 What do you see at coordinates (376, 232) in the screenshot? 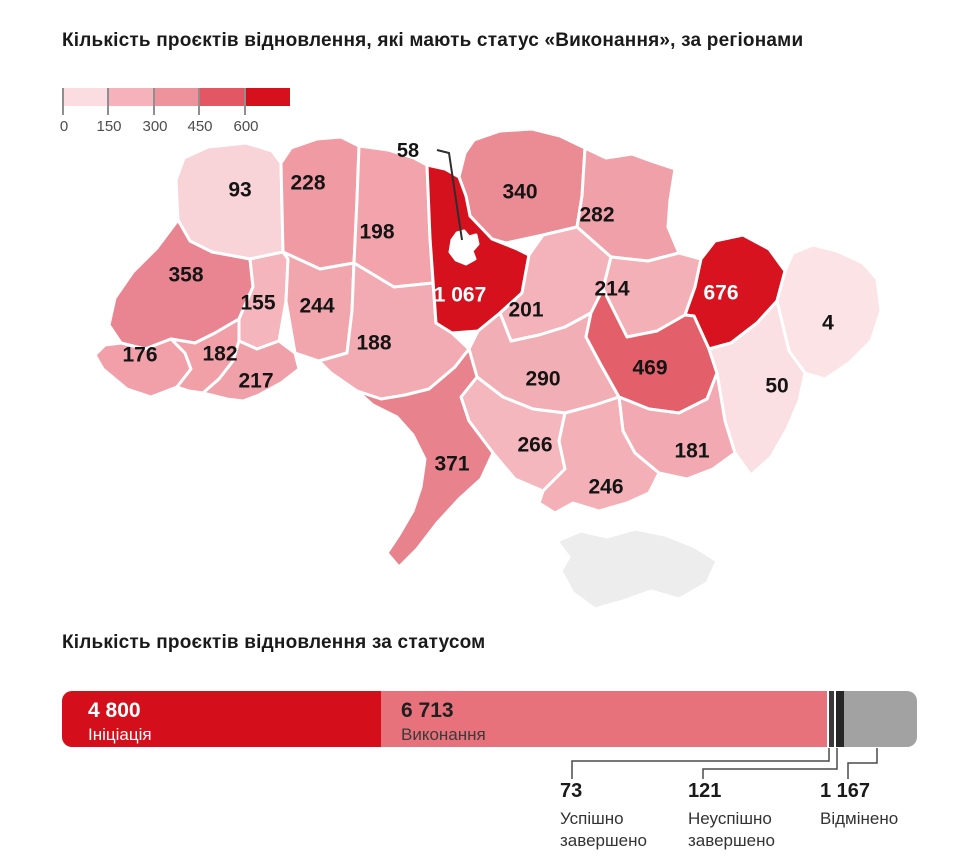
I see `value-zhytomyr: 198` at bounding box center [376, 232].